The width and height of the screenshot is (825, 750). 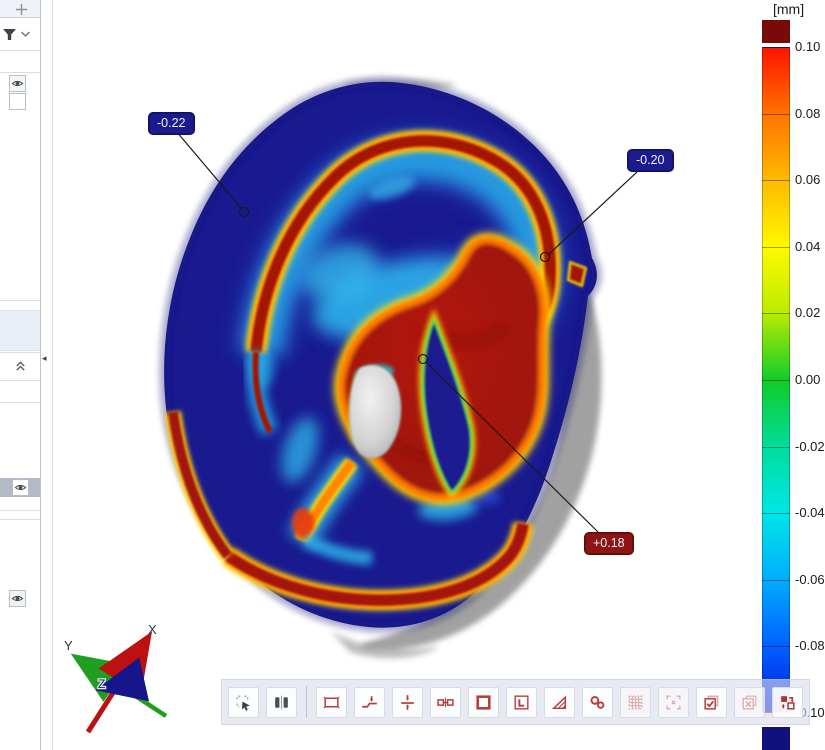 I want to click on filter-button, so click(x=9, y=34).